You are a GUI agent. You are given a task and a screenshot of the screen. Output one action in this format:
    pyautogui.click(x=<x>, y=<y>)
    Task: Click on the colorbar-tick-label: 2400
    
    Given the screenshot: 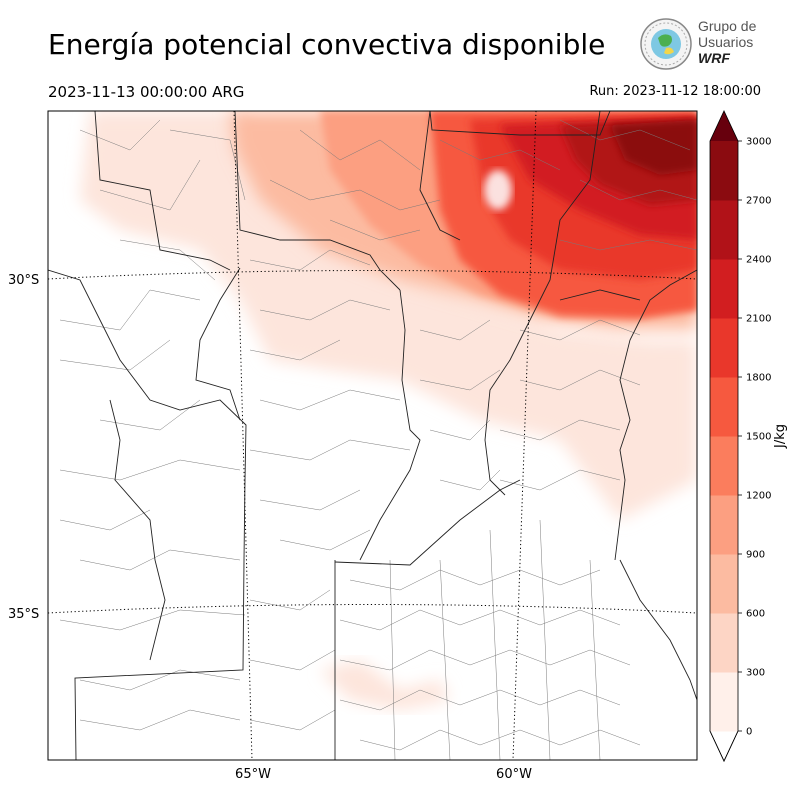 What is the action you would take?
    pyautogui.click(x=758, y=260)
    